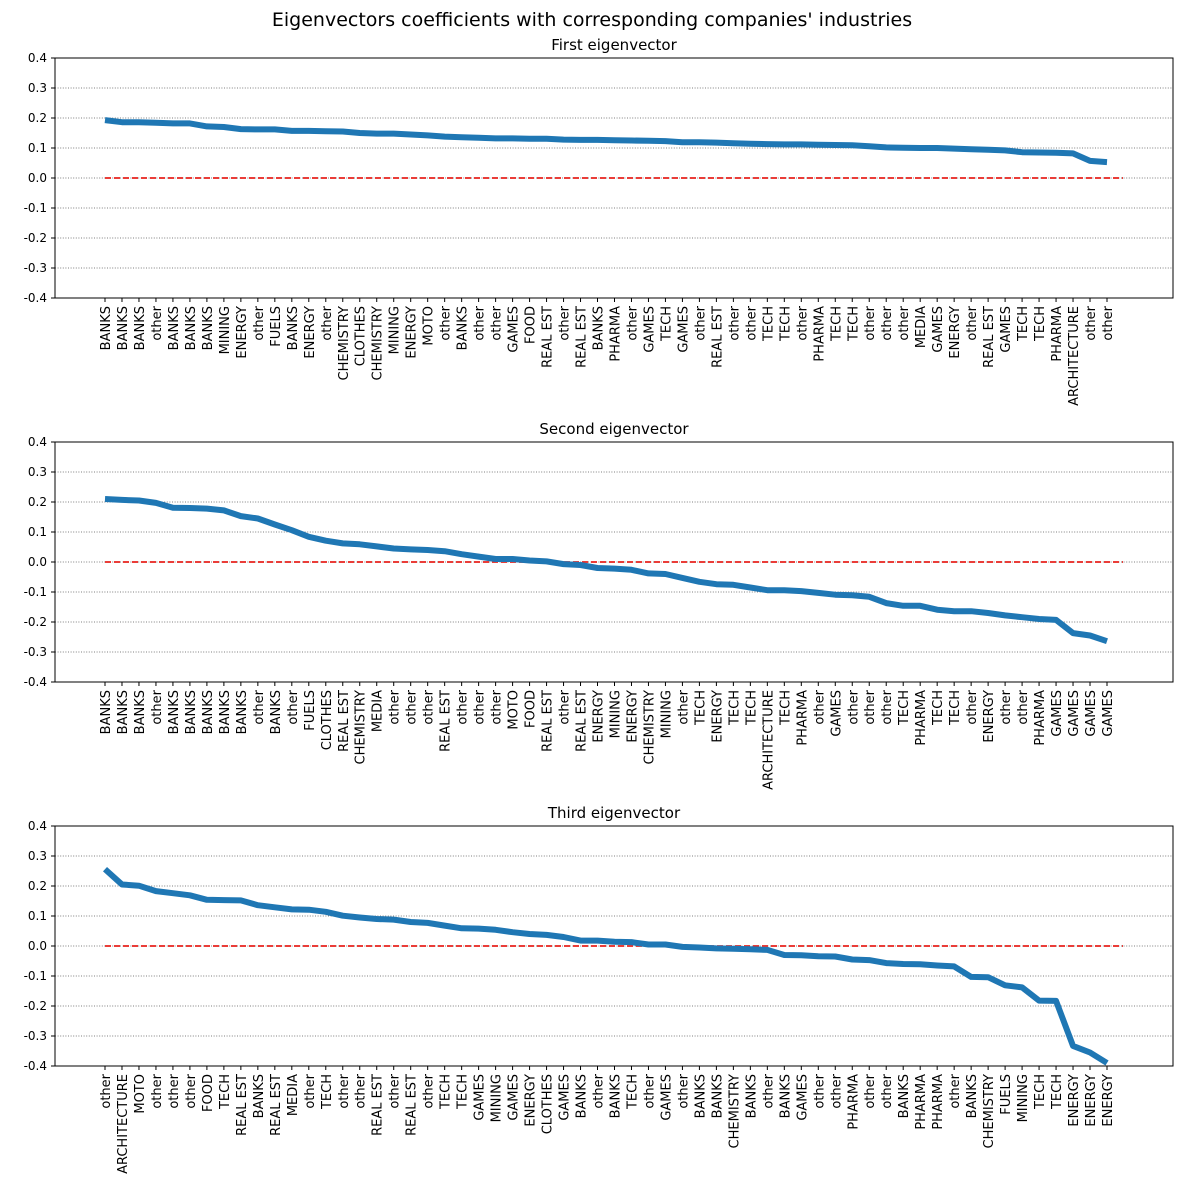  Describe the element at coordinates (35, 1006) in the screenshot. I see `y-tick-label: -0.2` at that location.